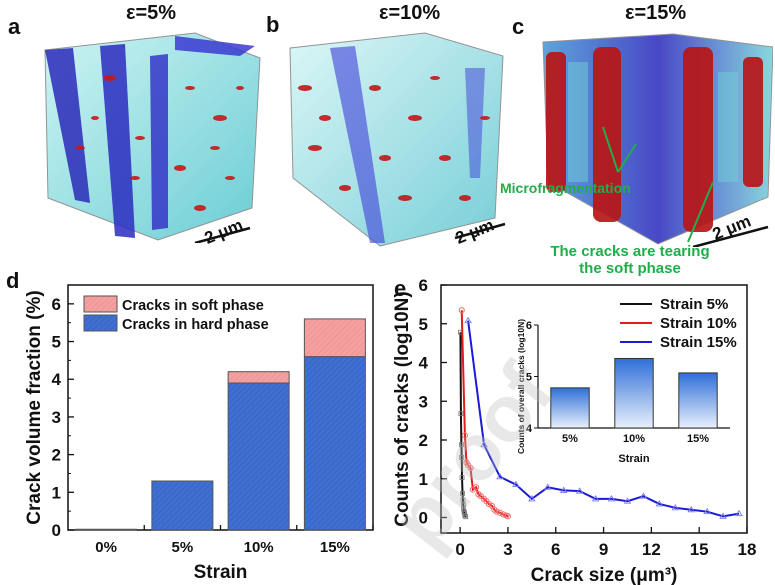 This screenshot has height=585, width=775. What do you see at coordinates (630, 251) in the screenshot?
I see `annotation-line-1: The cracks are tearing` at bounding box center [630, 251].